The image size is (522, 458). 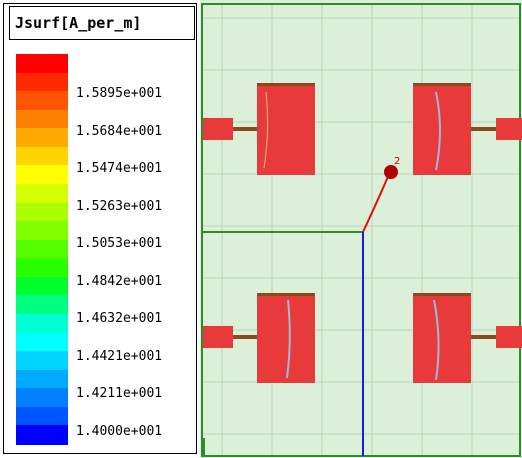 I want to click on legend-tick-label: 1.5895e+001, so click(x=119, y=93).